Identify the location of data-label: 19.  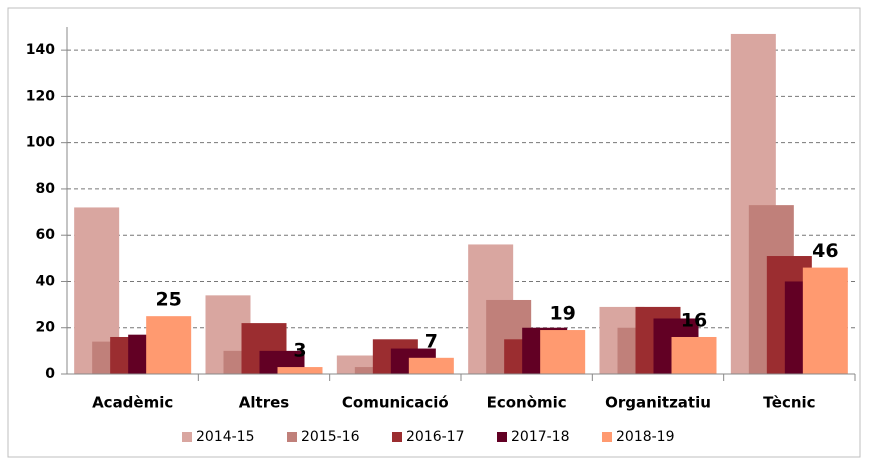
(562, 314).